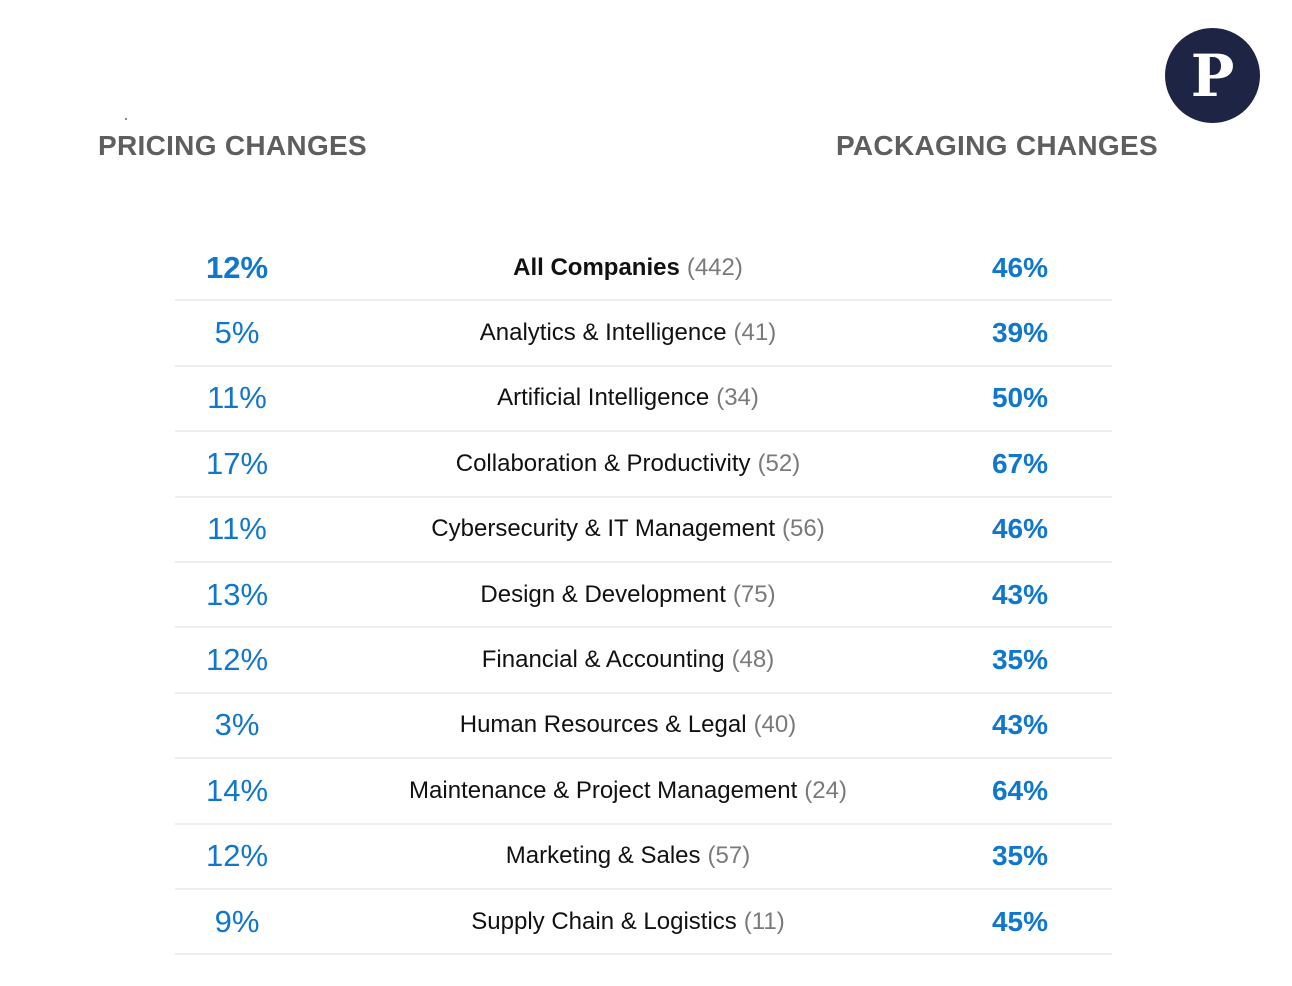  What do you see at coordinates (825, 790) in the screenshot?
I see `company-count: (24)` at bounding box center [825, 790].